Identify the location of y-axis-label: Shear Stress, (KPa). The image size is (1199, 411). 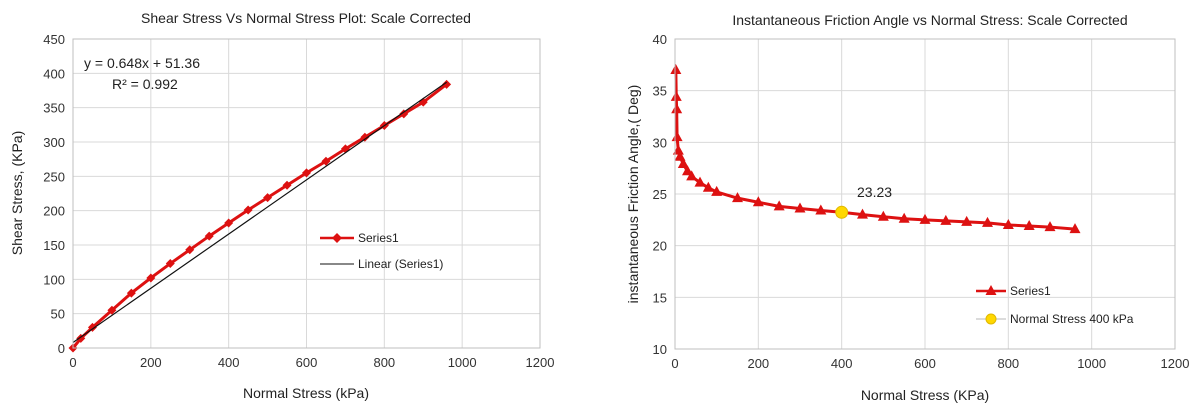
(17, 193).